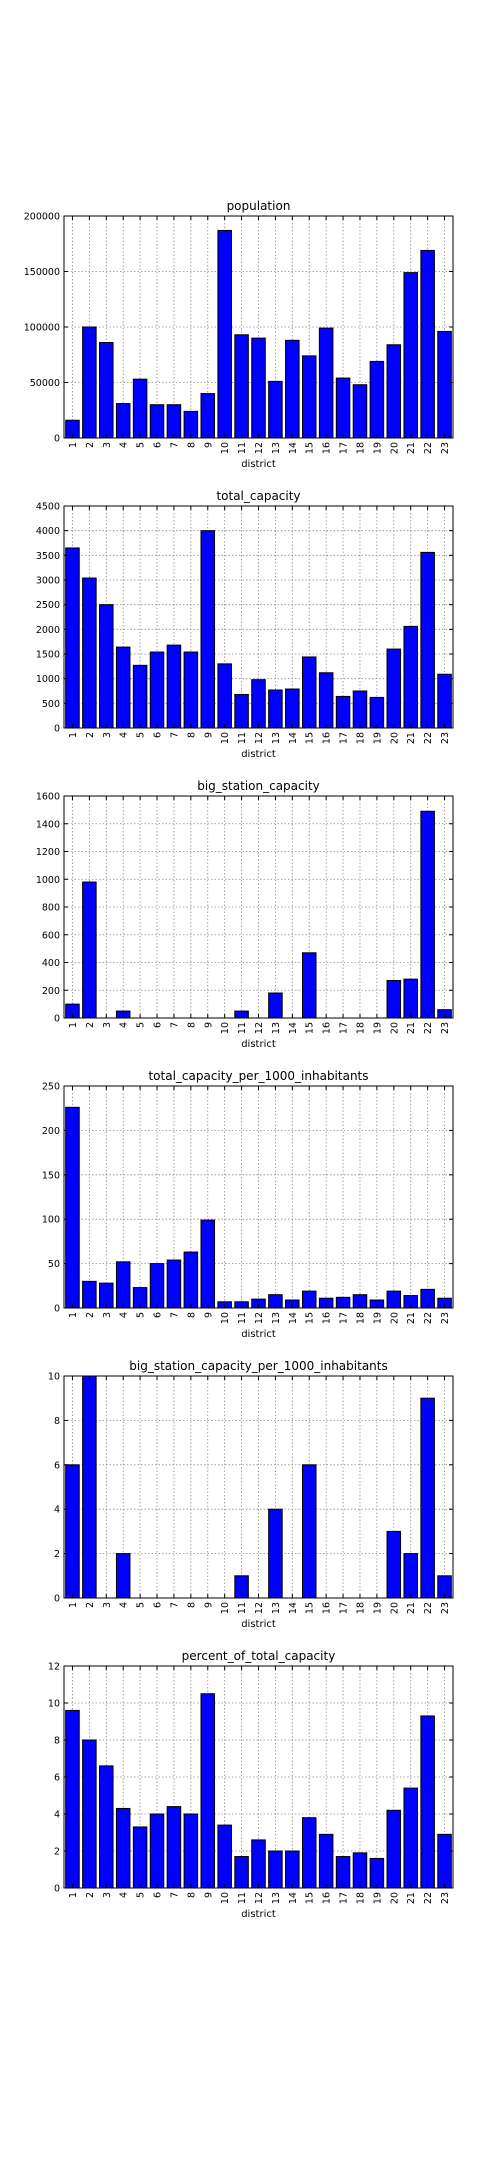 The image size is (504, 2160). What do you see at coordinates (51, 908) in the screenshot?
I see `y-tick-label: 800` at bounding box center [51, 908].